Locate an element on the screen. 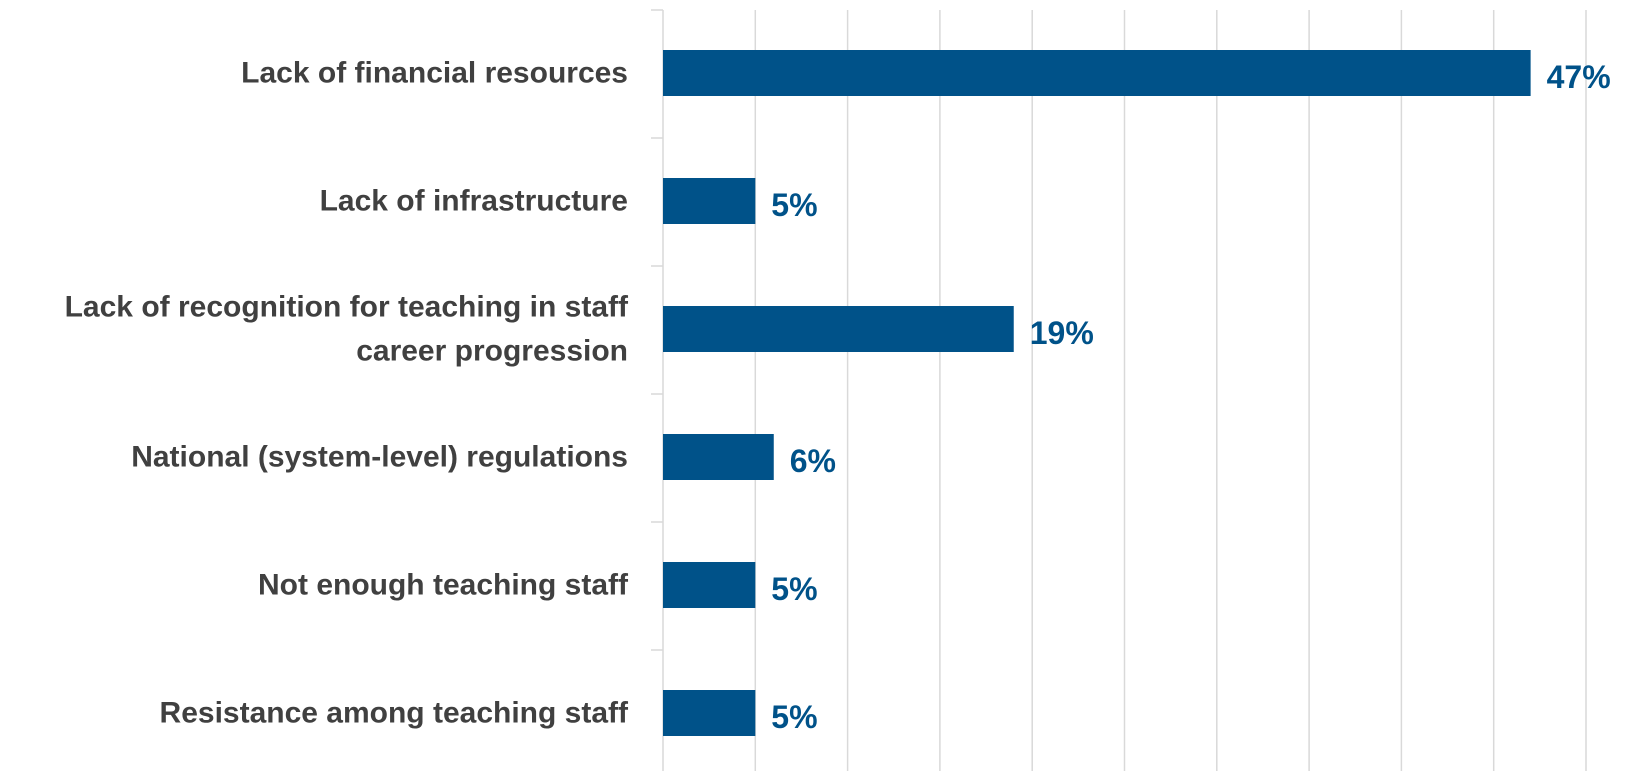 The width and height of the screenshot is (1626, 771). category-label: Resistance among teaching staff is located at coordinates (394, 713).